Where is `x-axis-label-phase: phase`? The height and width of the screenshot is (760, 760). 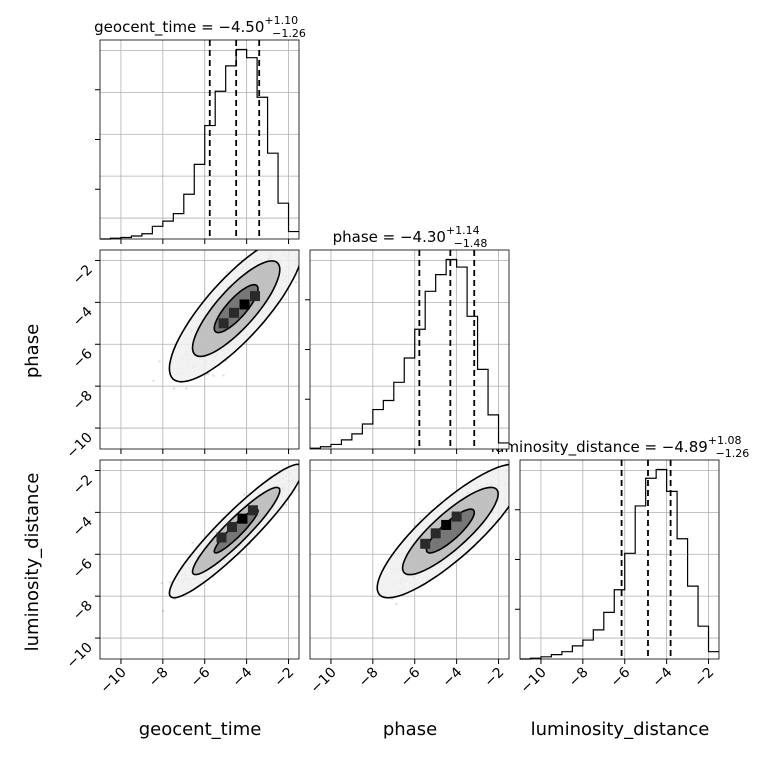 x-axis-label-phase: phase is located at coordinates (410, 729).